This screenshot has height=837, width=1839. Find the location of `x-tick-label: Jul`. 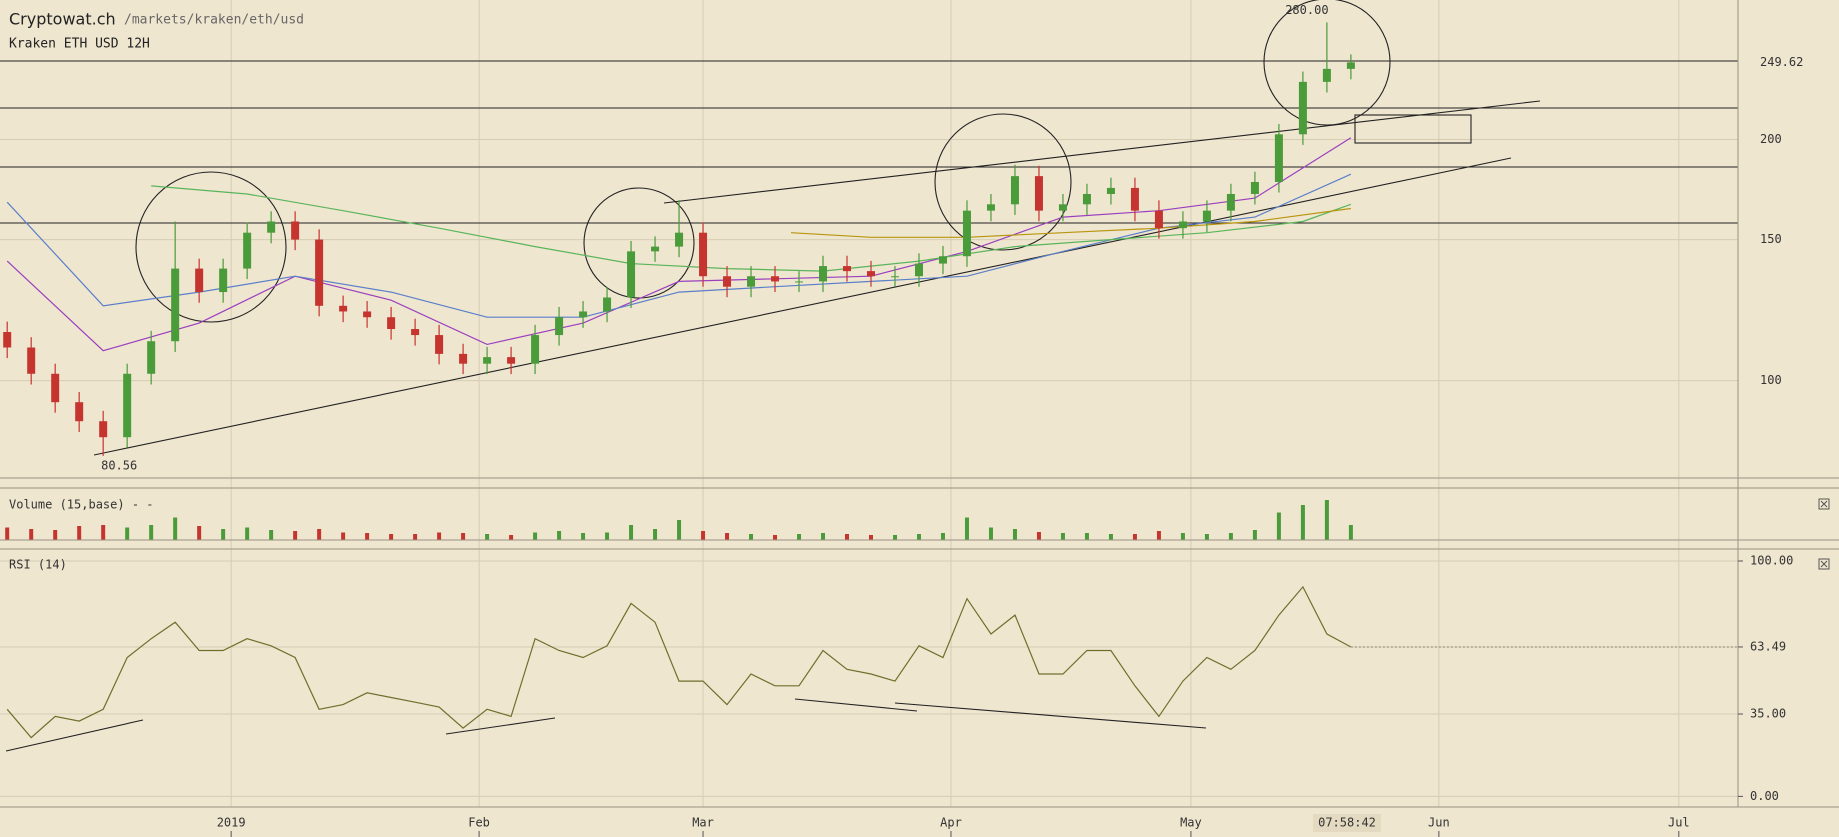

x-tick-label: Jul is located at coordinates (1679, 823).